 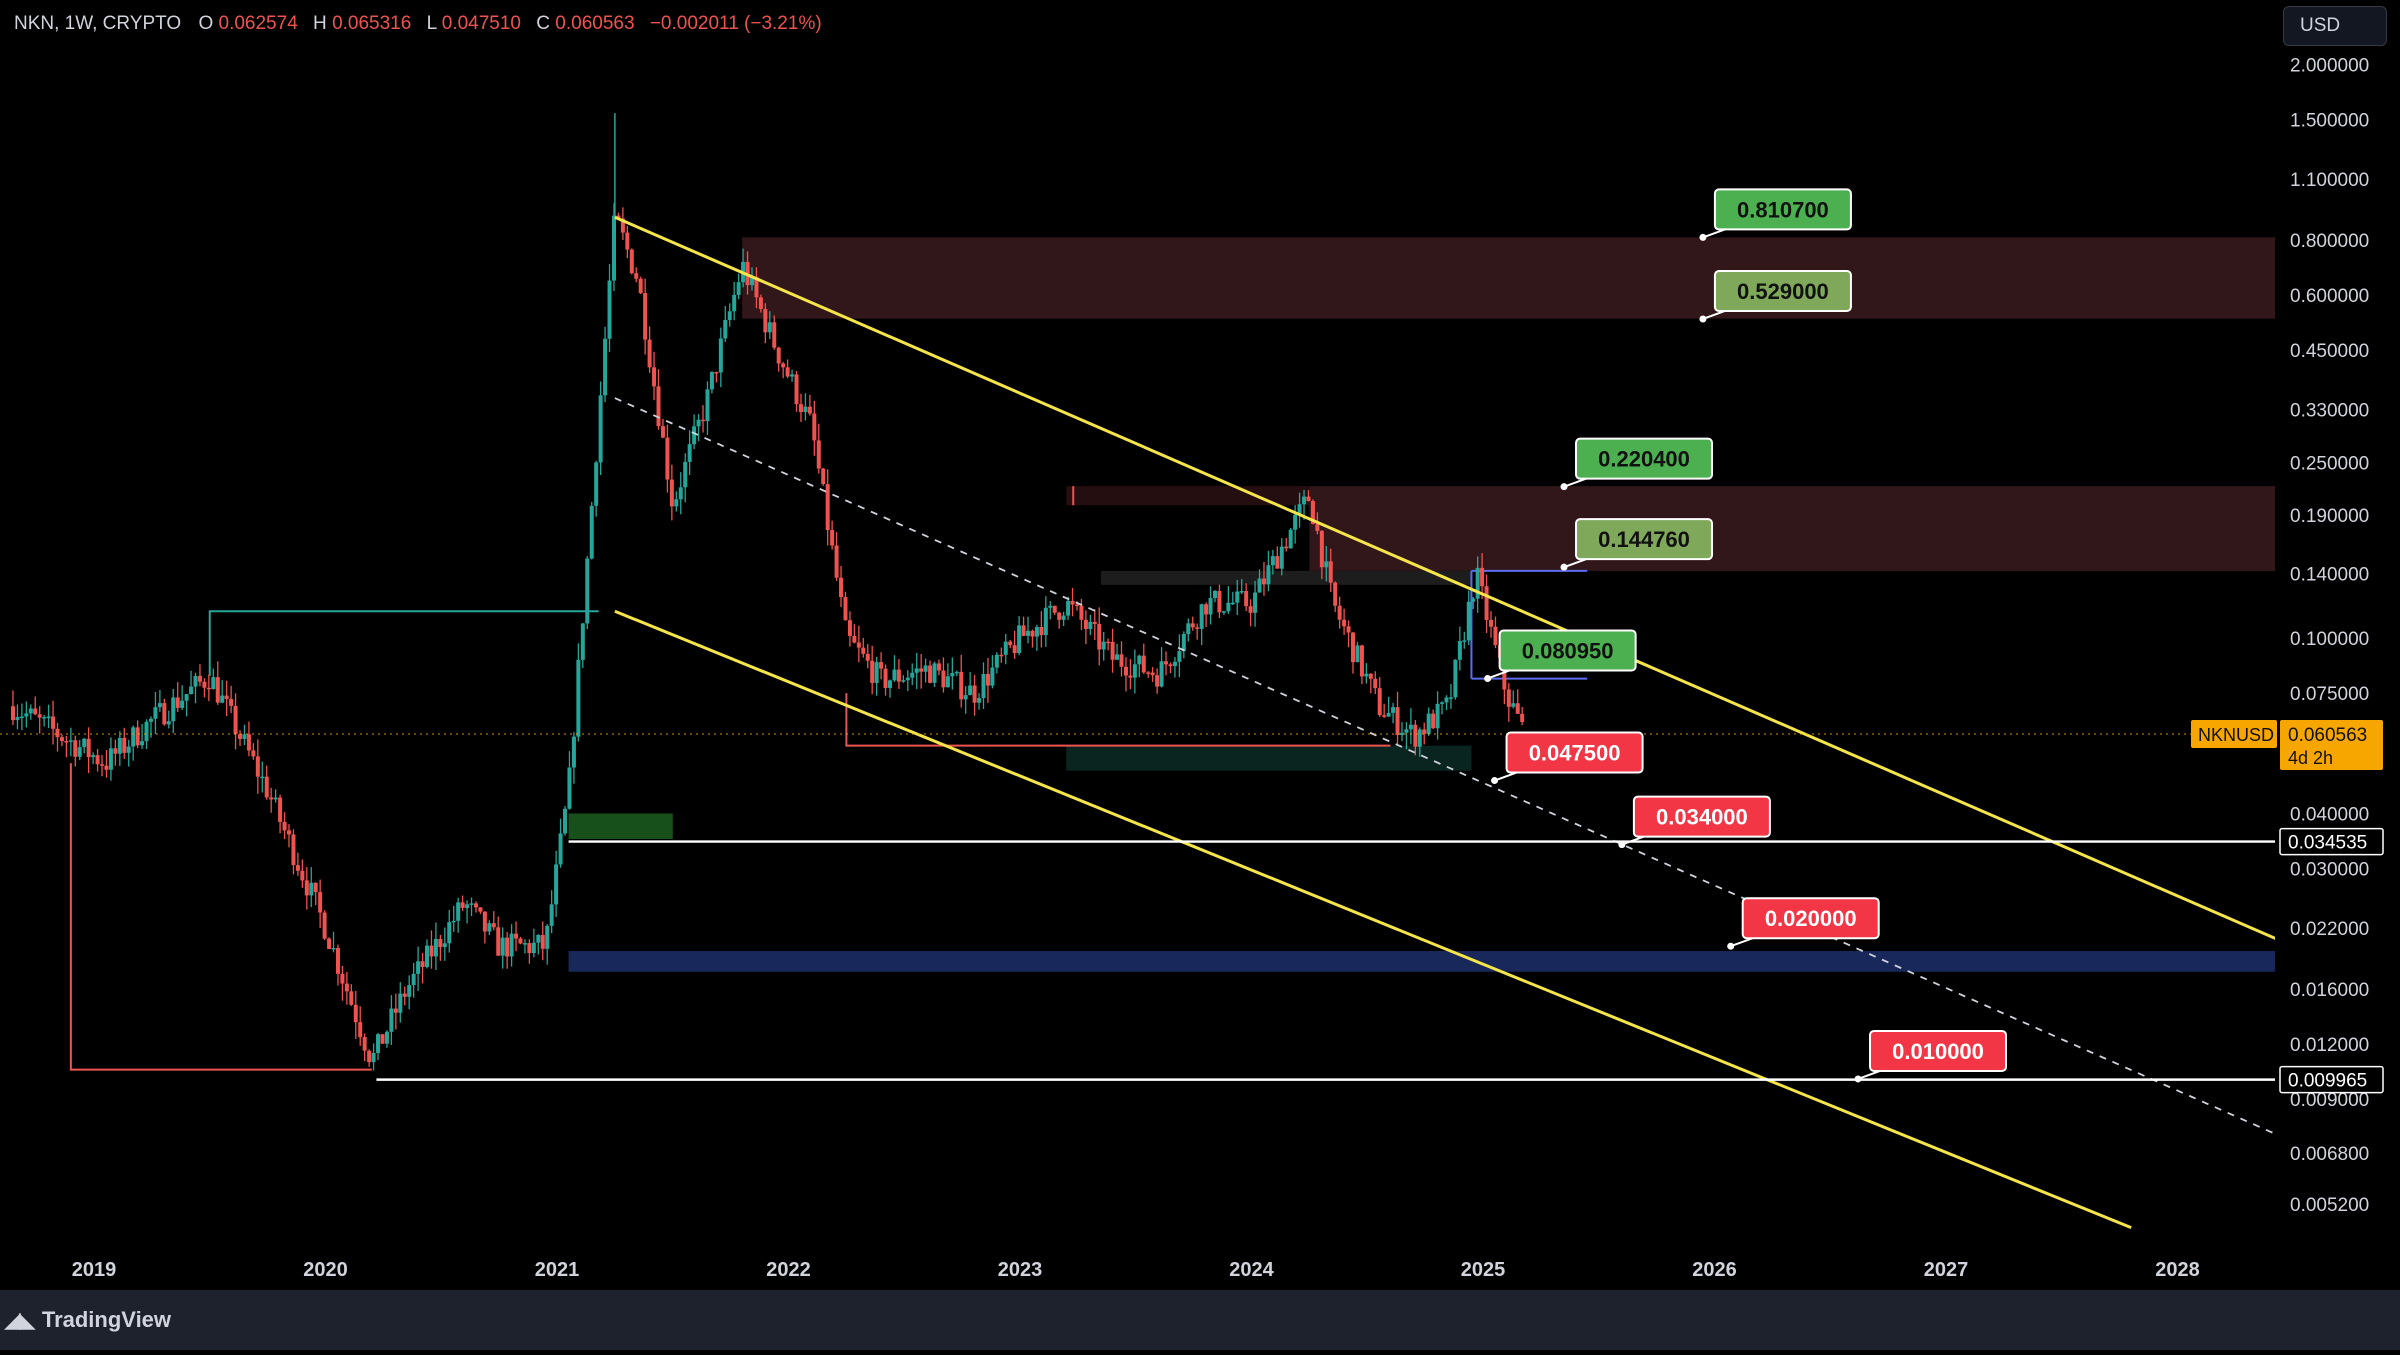 What do you see at coordinates (543, 23) in the screenshot?
I see `close-label: C` at bounding box center [543, 23].